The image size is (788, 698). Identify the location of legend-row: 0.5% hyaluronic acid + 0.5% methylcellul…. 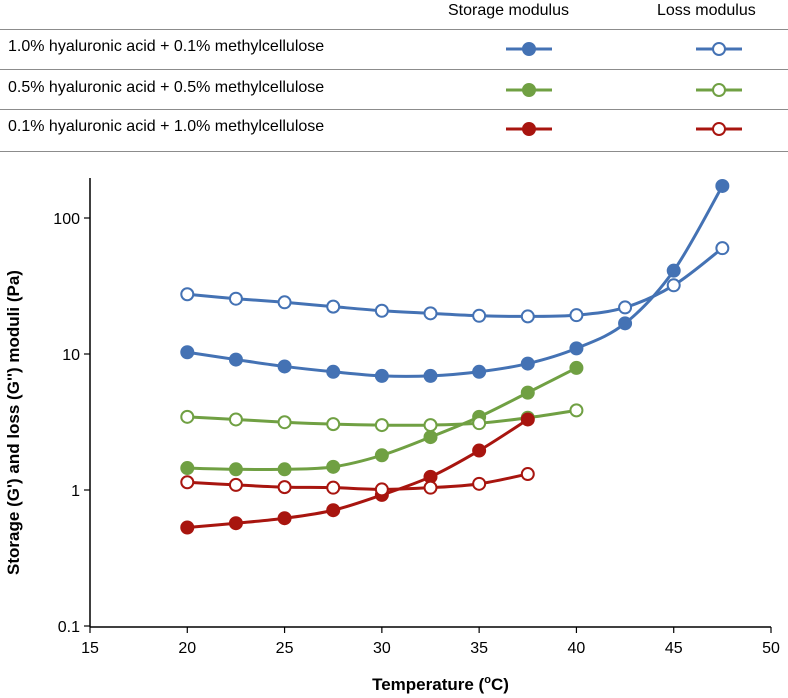
(394, 90).